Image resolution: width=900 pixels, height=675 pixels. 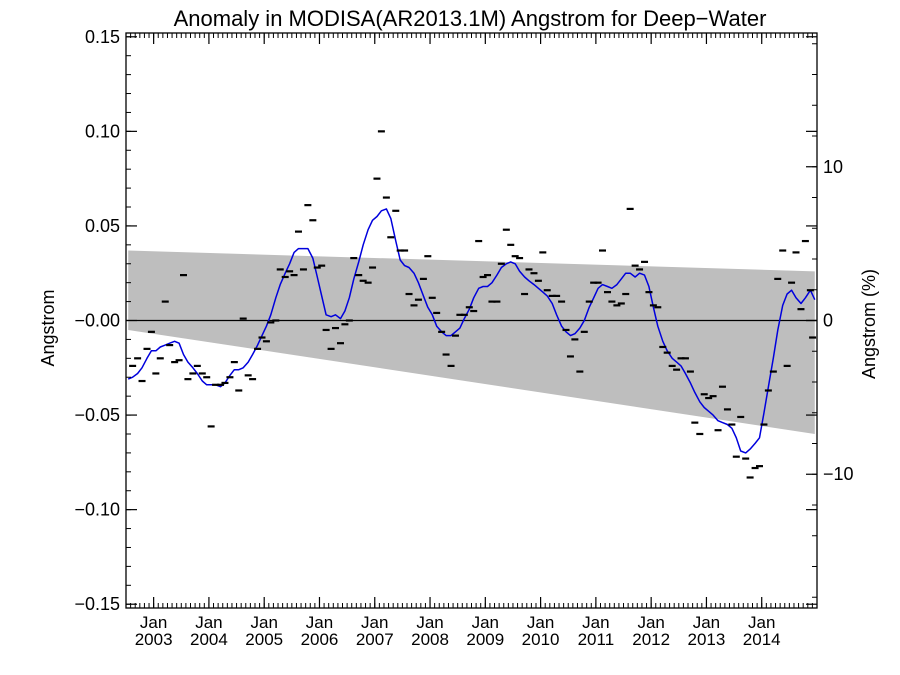 I want to click on x-tick-label-year: 2013, so click(x=707, y=639).